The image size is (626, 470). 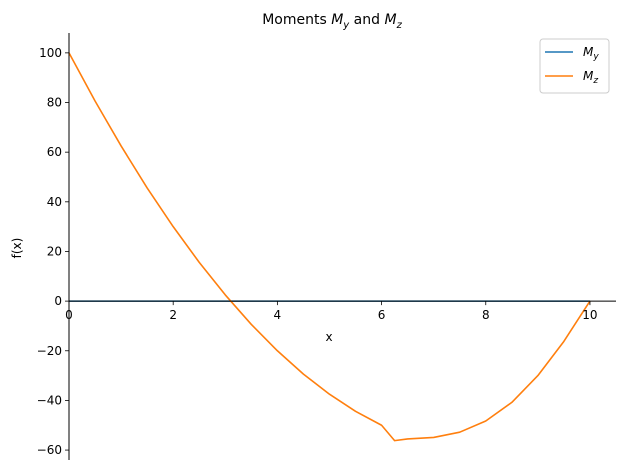 I want to click on legend: My Mz, so click(x=574, y=66).